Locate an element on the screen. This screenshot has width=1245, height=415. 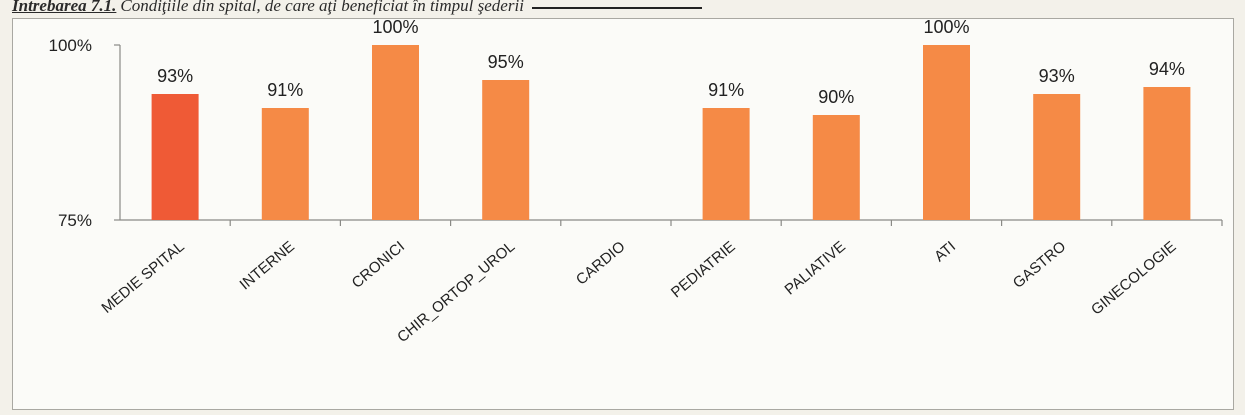
bar-ginecologie is located at coordinates (1167, 153).